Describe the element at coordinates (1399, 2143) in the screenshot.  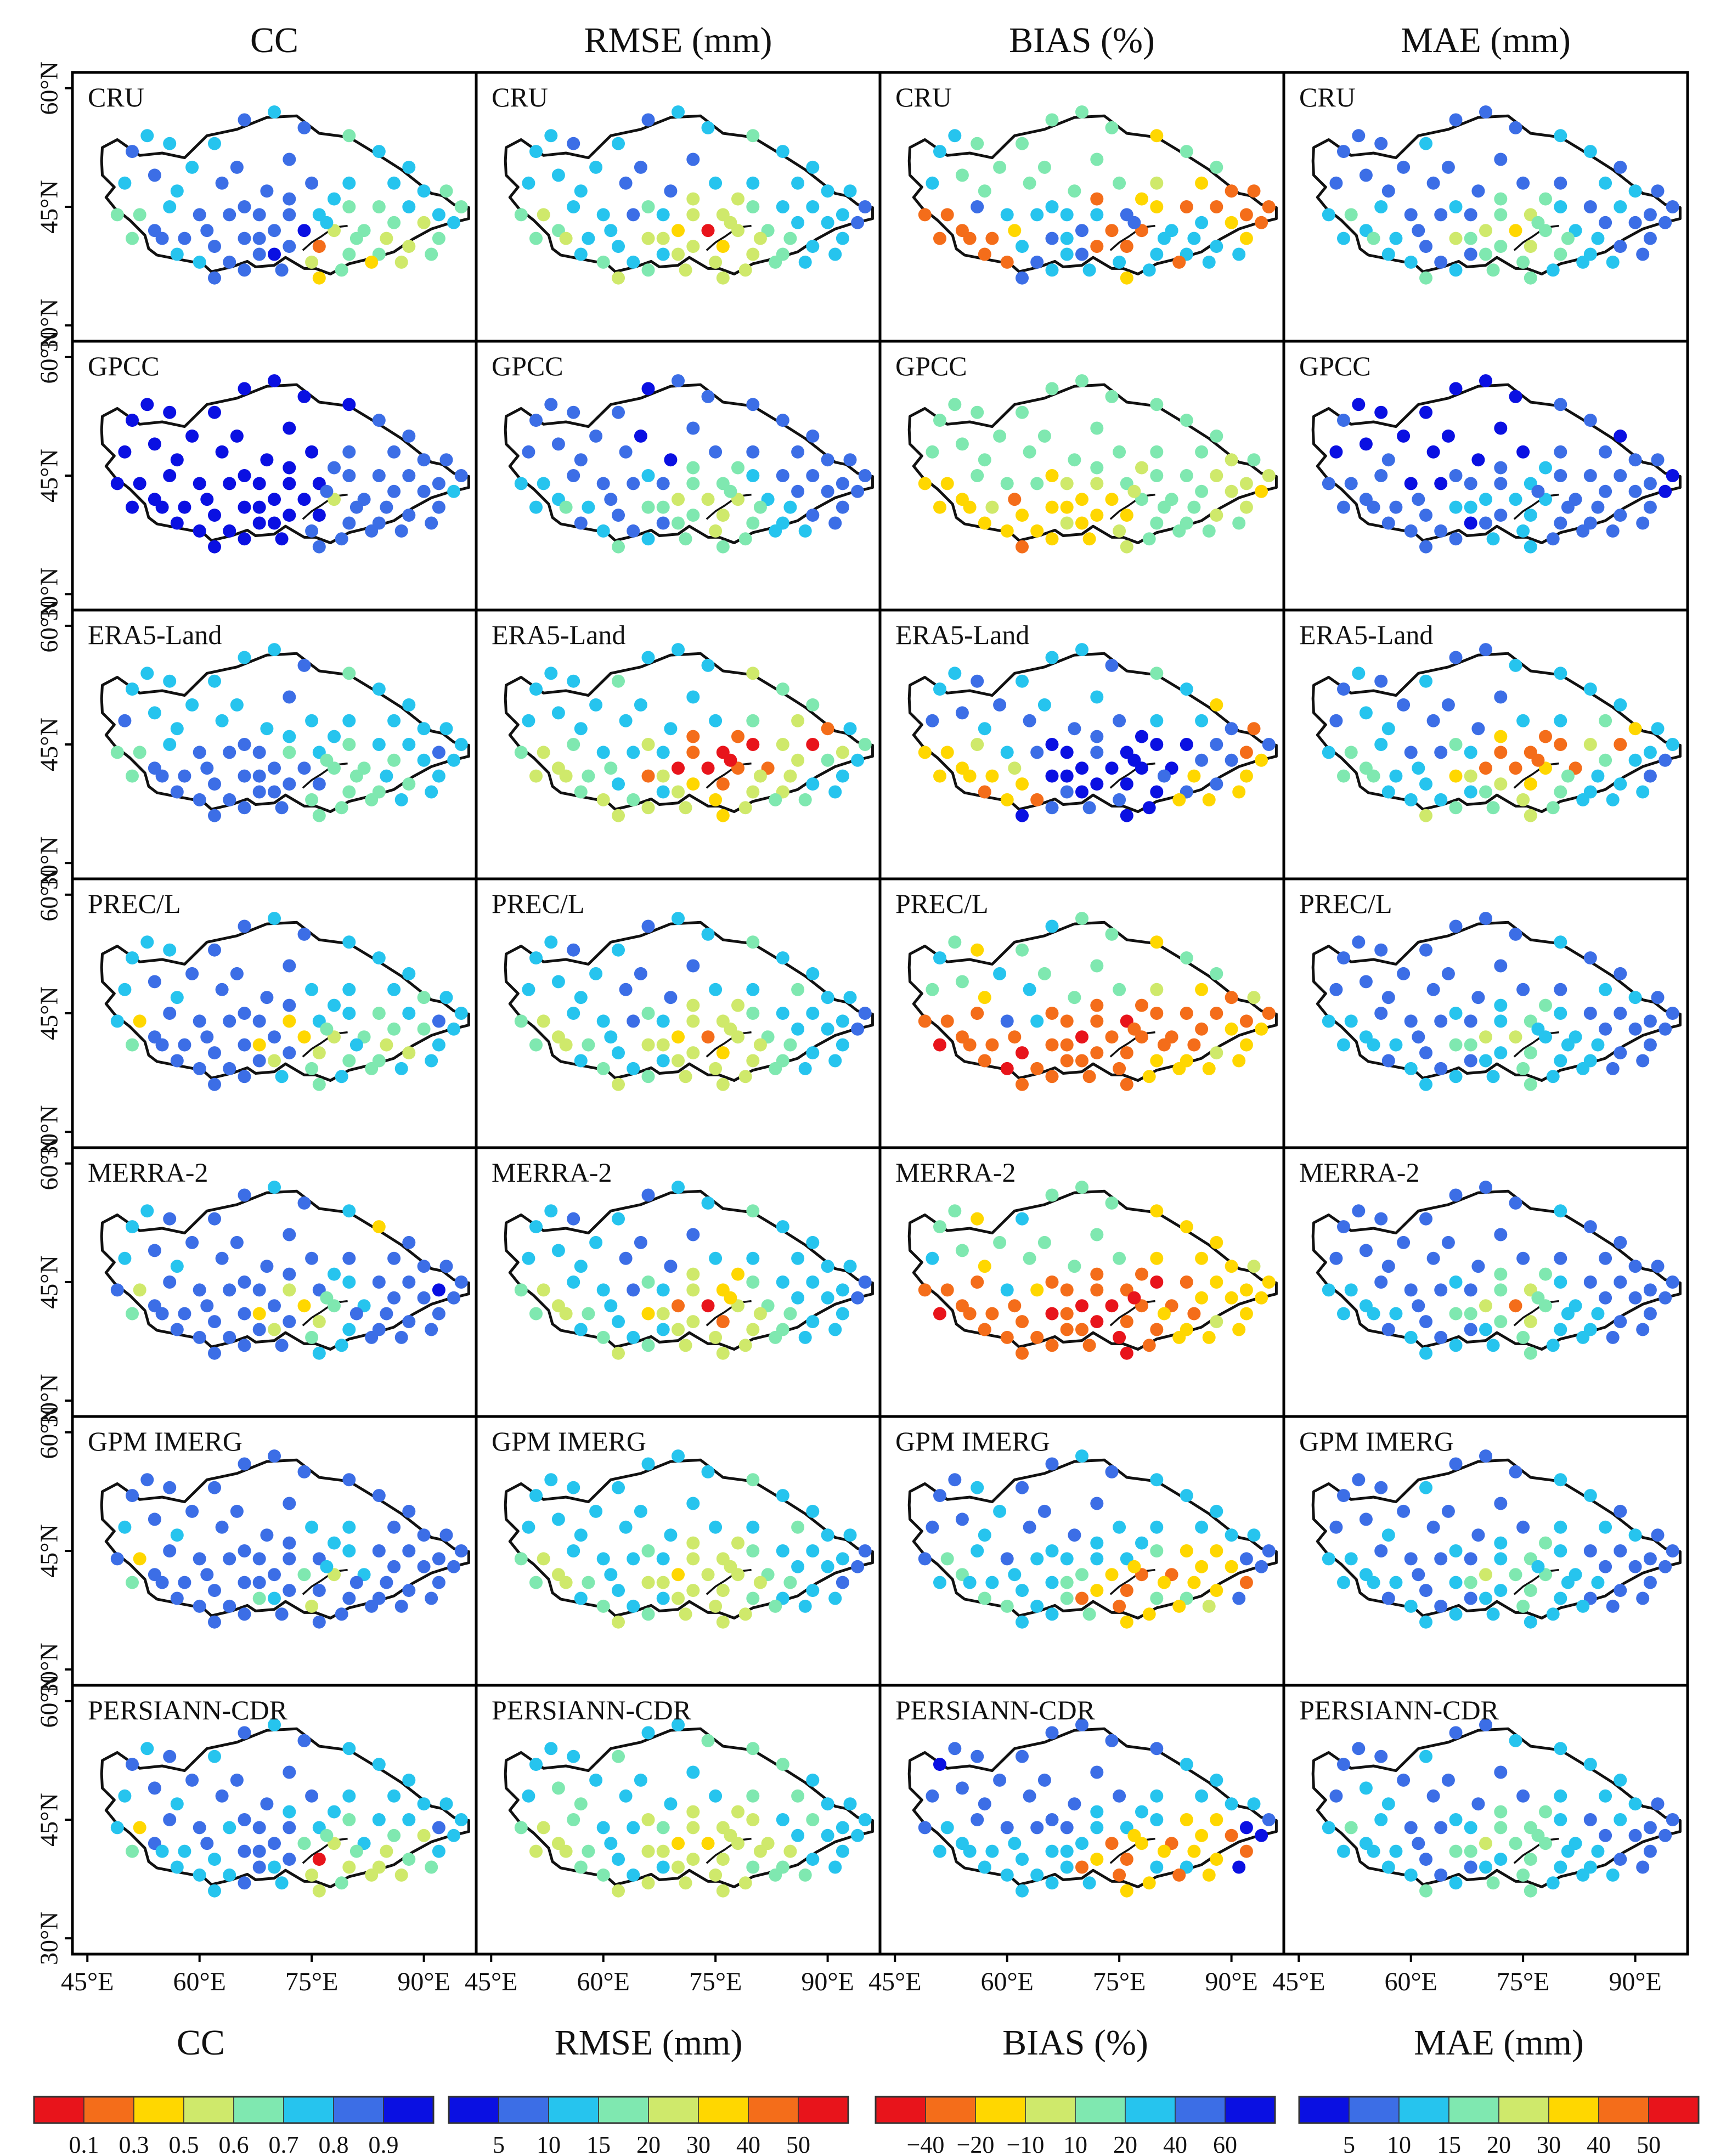
I see `colorbar-tick-label: 10` at that location.